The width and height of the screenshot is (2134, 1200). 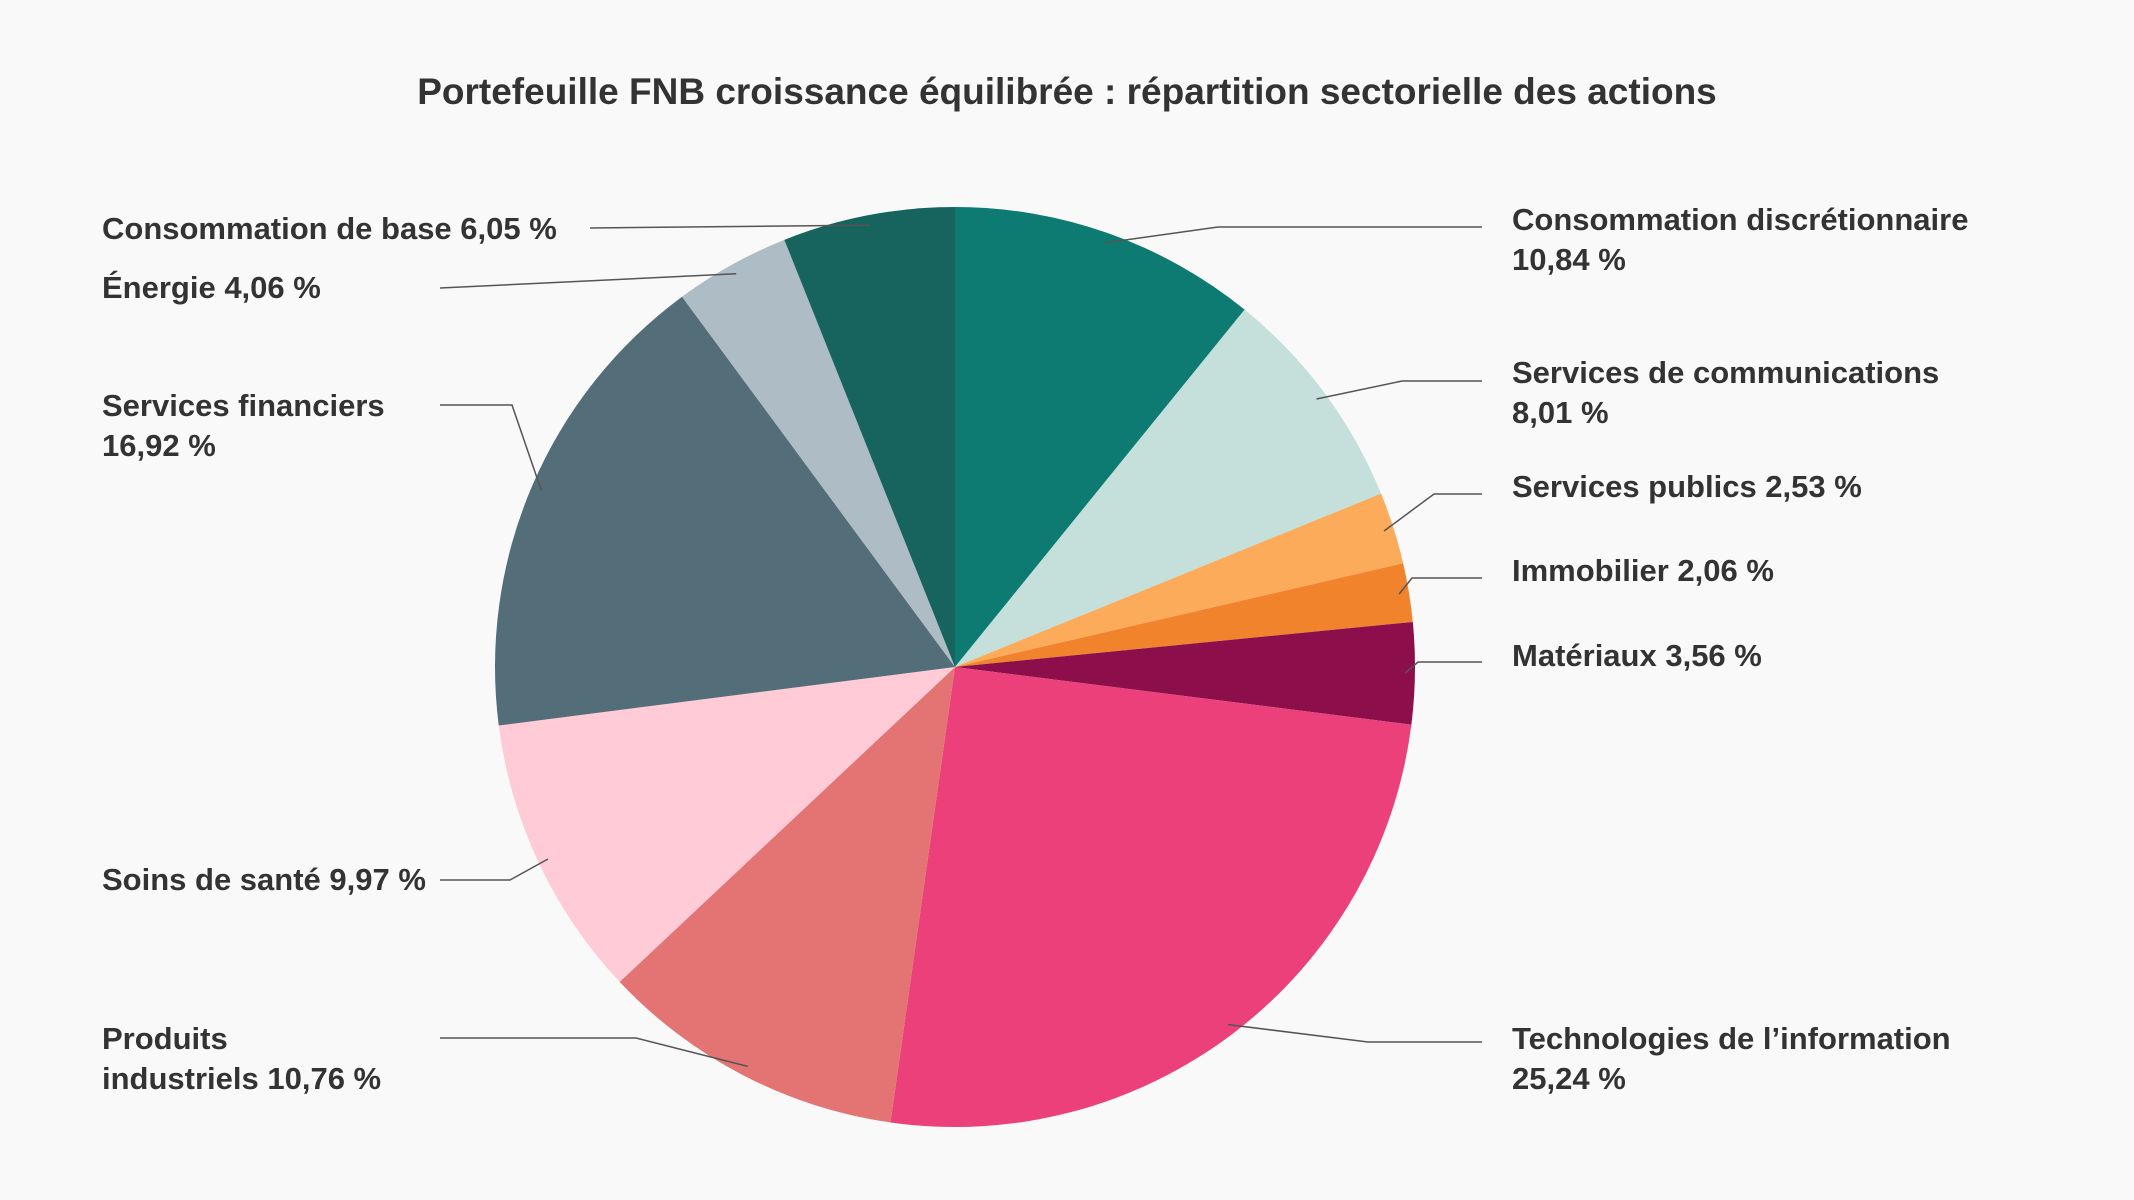 What do you see at coordinates (243, 405) in the screenshot?
I see `slice-label-line: Services financiers` at bounding box center [243, 405].